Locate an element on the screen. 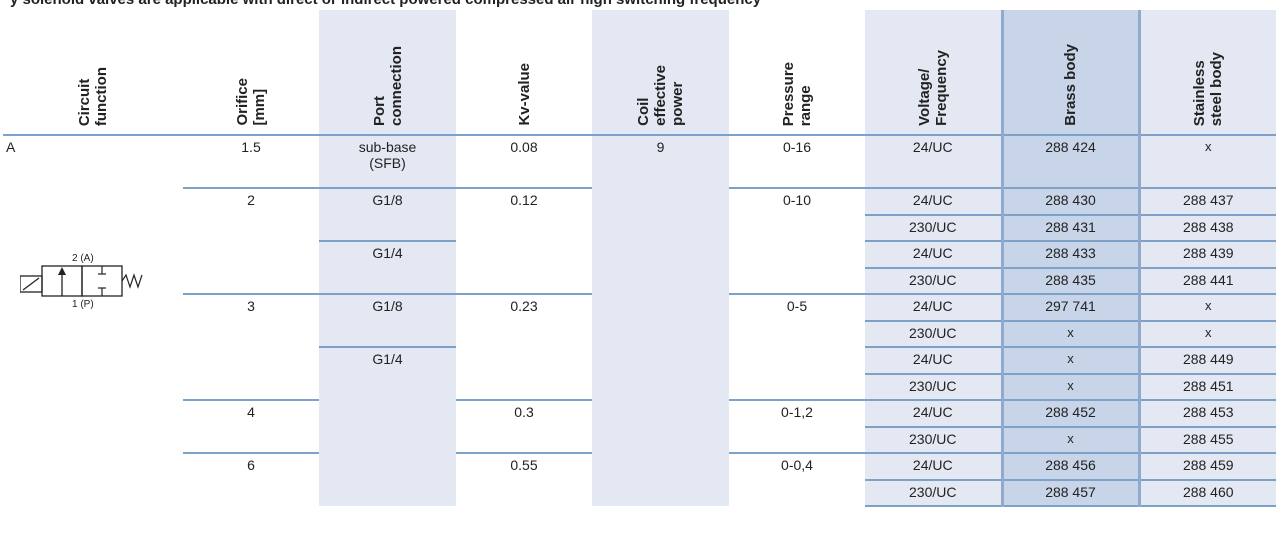 The image size is (1279, 549). kv-cell: 0.12 is located at coordinates (524, 240).